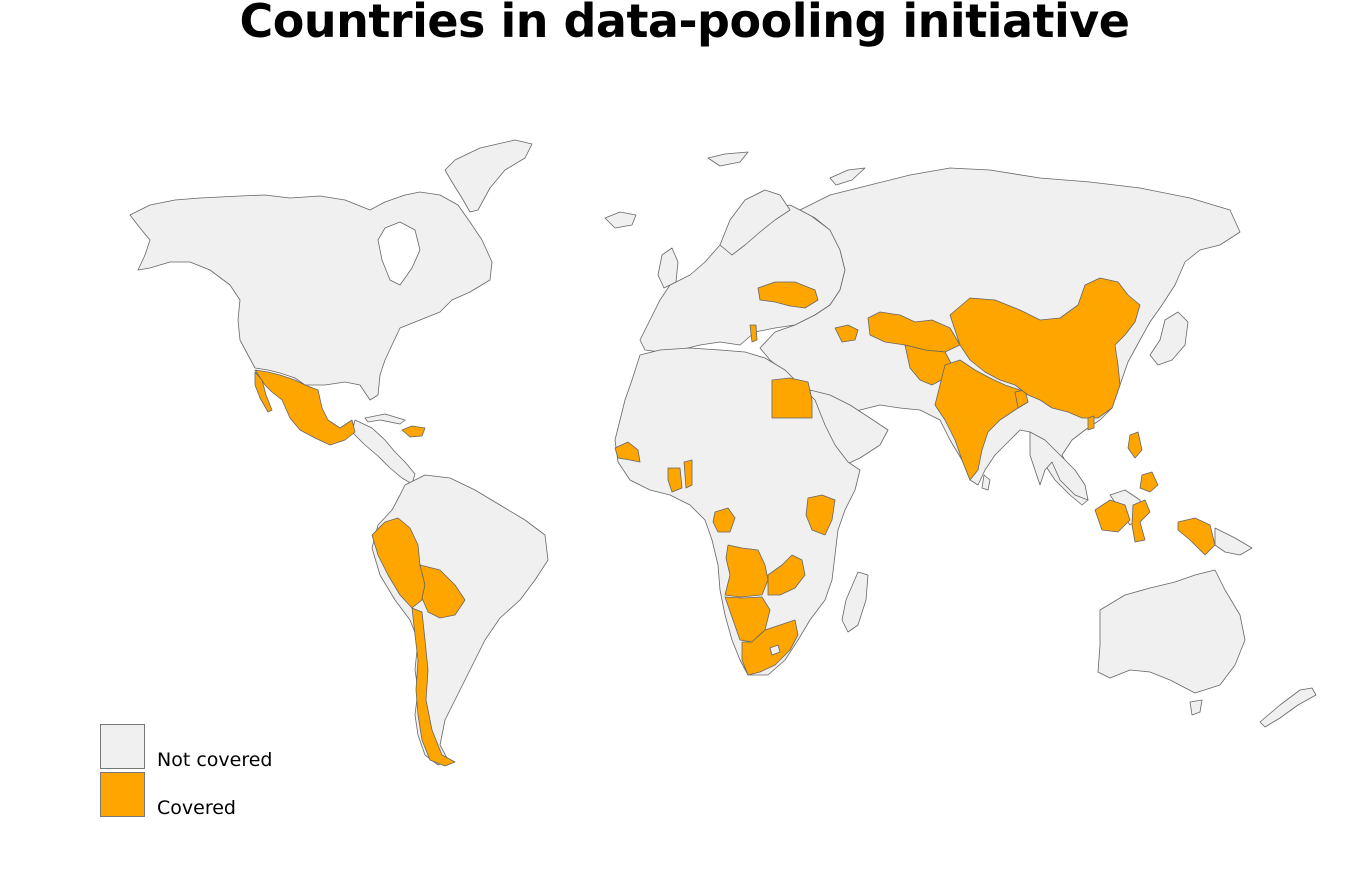 The width and height of the screenshot is (1369, 893). What do you see at coordinates (385, 419) in the screenshot?
I see `cuba` at bounding box center [385, 419].